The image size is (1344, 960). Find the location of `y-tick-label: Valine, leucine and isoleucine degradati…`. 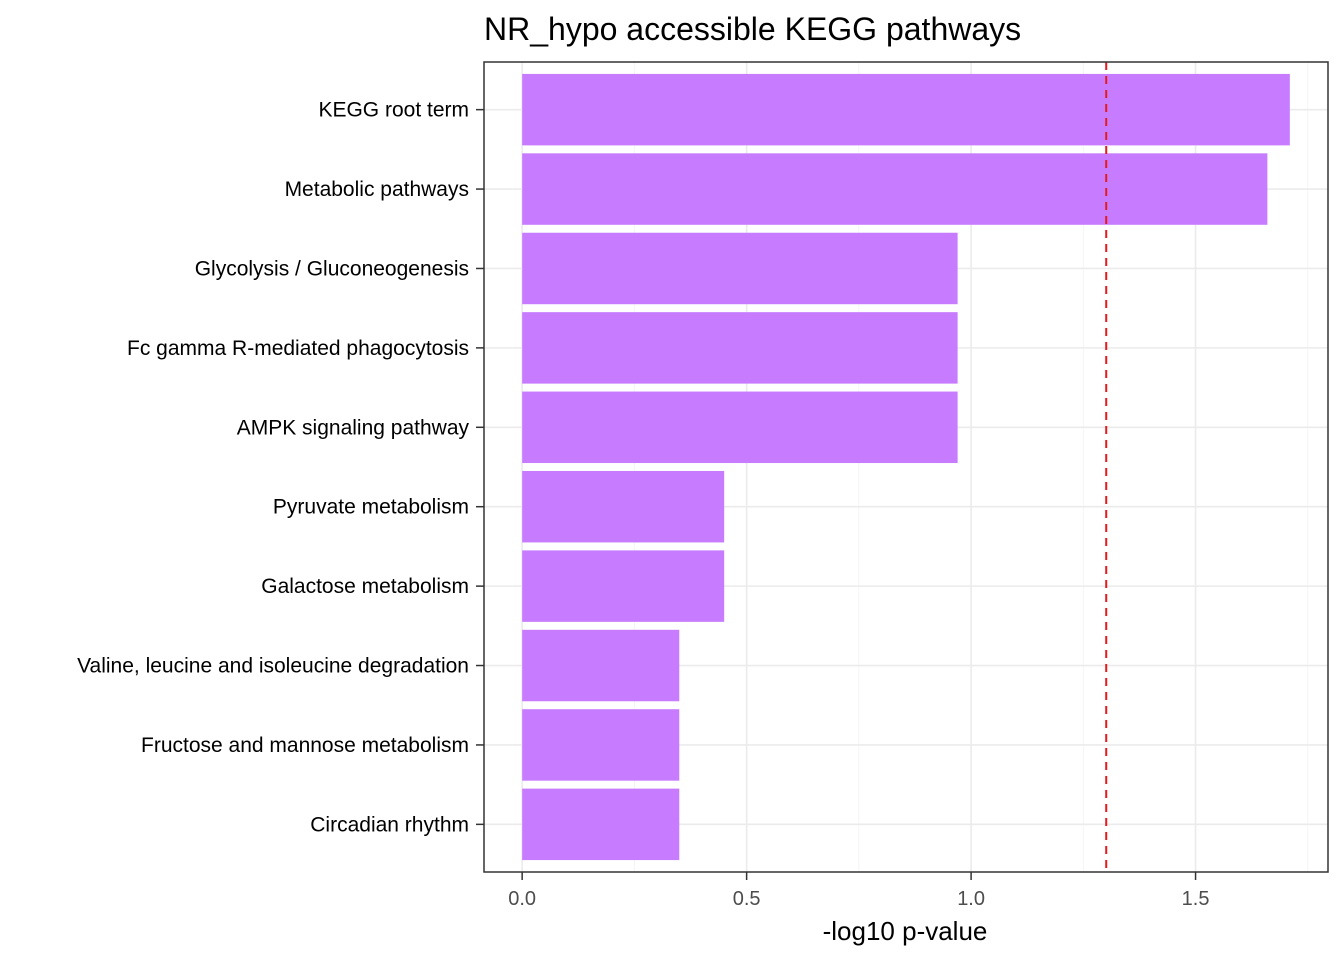

y-tick-label: Valine, leucine and isoleucine degradati… is located at coordinates (273, 666).